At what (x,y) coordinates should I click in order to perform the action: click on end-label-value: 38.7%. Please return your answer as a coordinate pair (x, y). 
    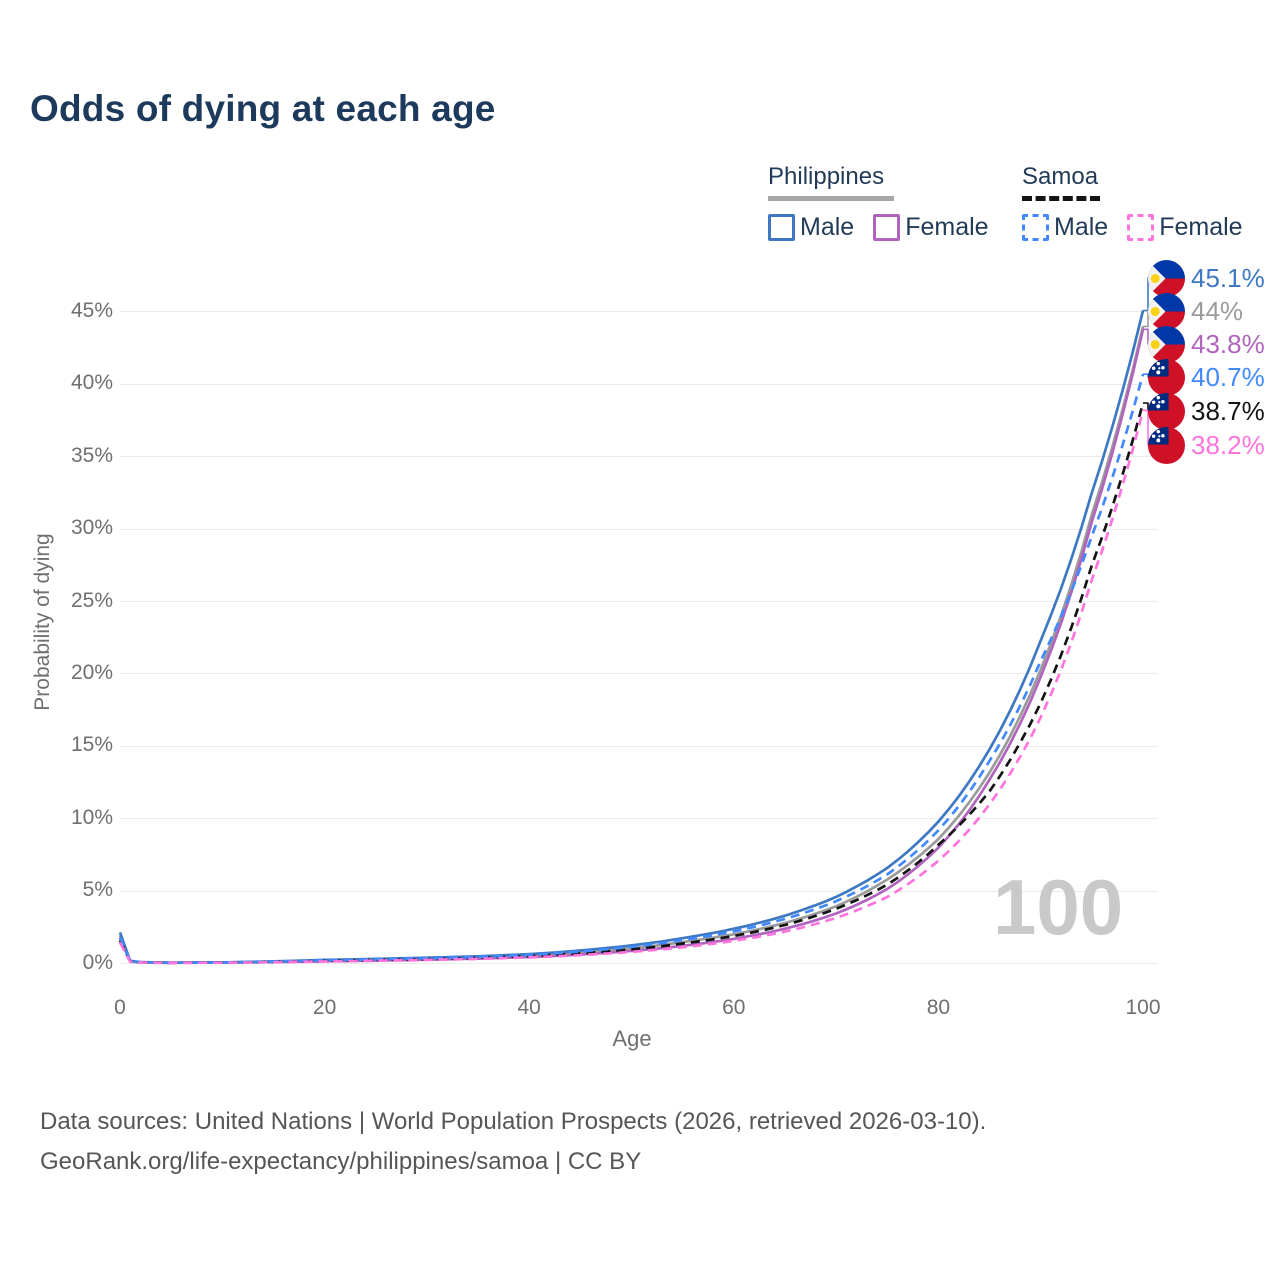
    Looking at the image, I should click on (1228, 410).